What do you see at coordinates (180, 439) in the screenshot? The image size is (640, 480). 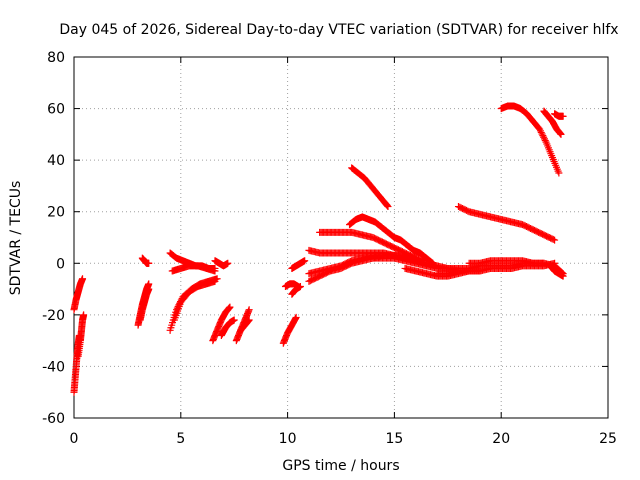 I see `x-tick-label: 5` at bounding box center [180, 439].